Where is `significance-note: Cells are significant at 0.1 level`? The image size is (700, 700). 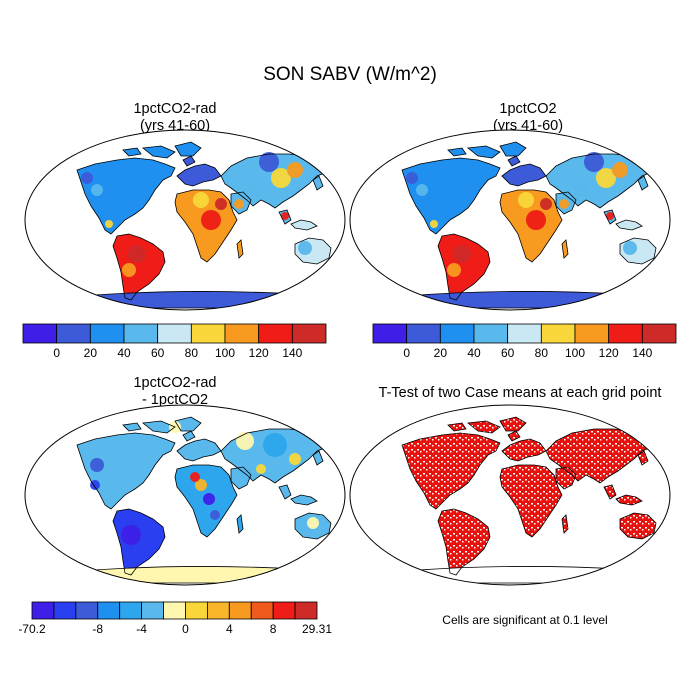
significance-note: Cells are significant at 0.1 level is located at coordinates (525, 620).